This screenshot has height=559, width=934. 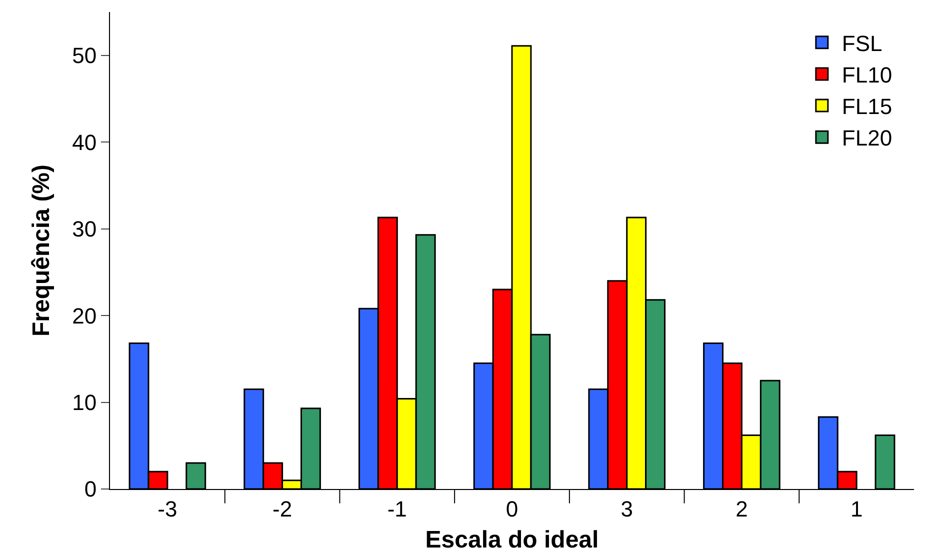 I want to click on legend-label: FL20, so click(x=867, y=138).